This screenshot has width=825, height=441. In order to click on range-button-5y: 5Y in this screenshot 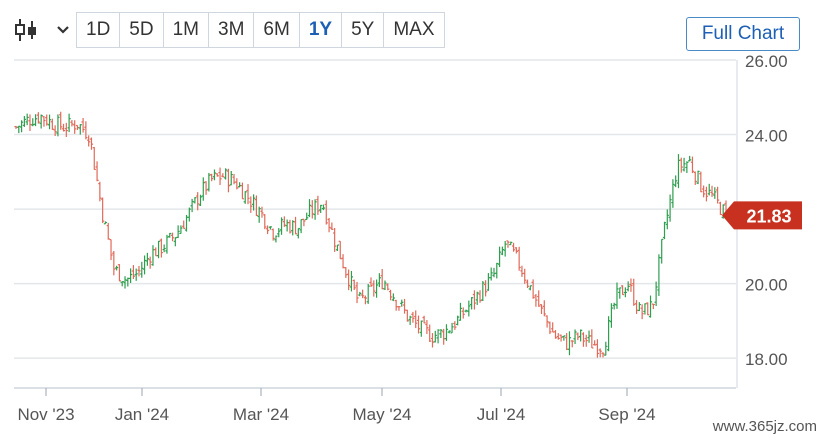, I will do `click(363, 30)`.